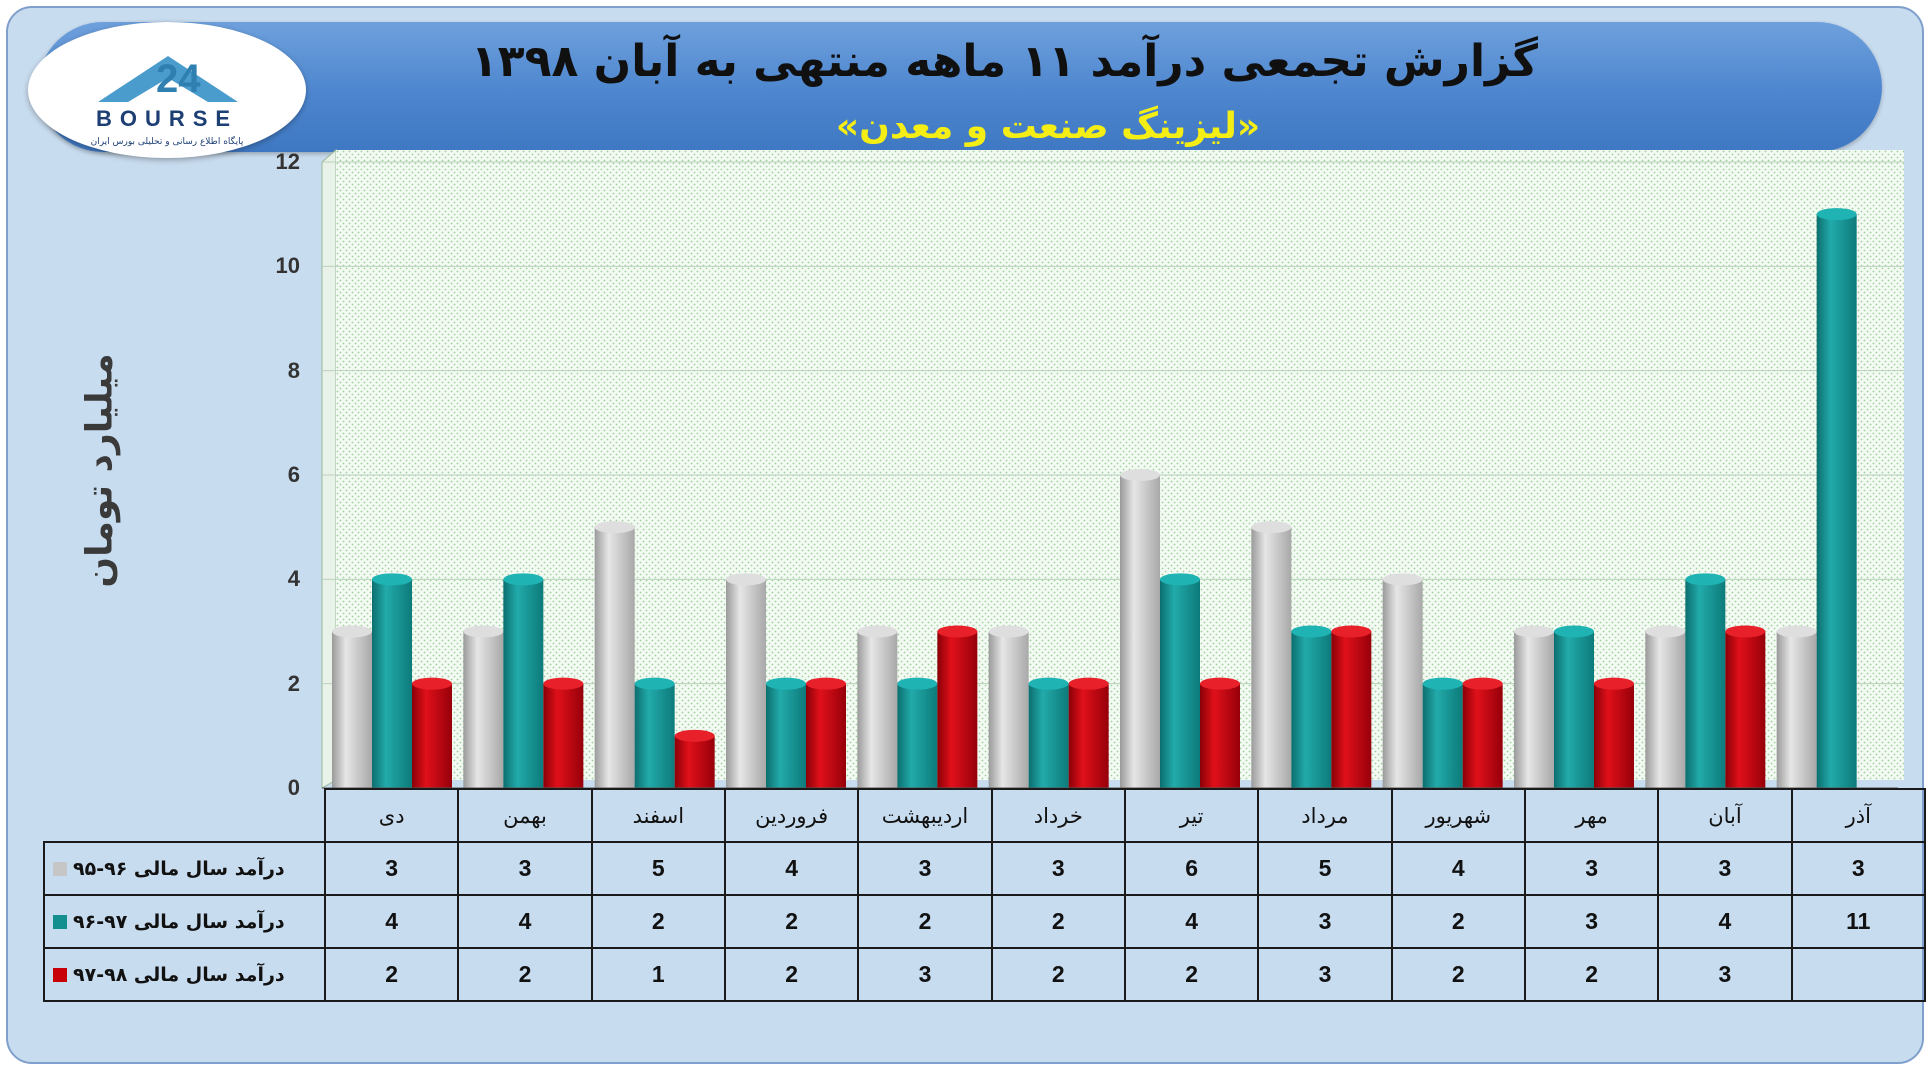 This screenshot has width=1928, height=1068. What do you see at coordinates (1858, 815) in the screenshot?
I see `category-label: آذر` at bounding box center [1858, 815].